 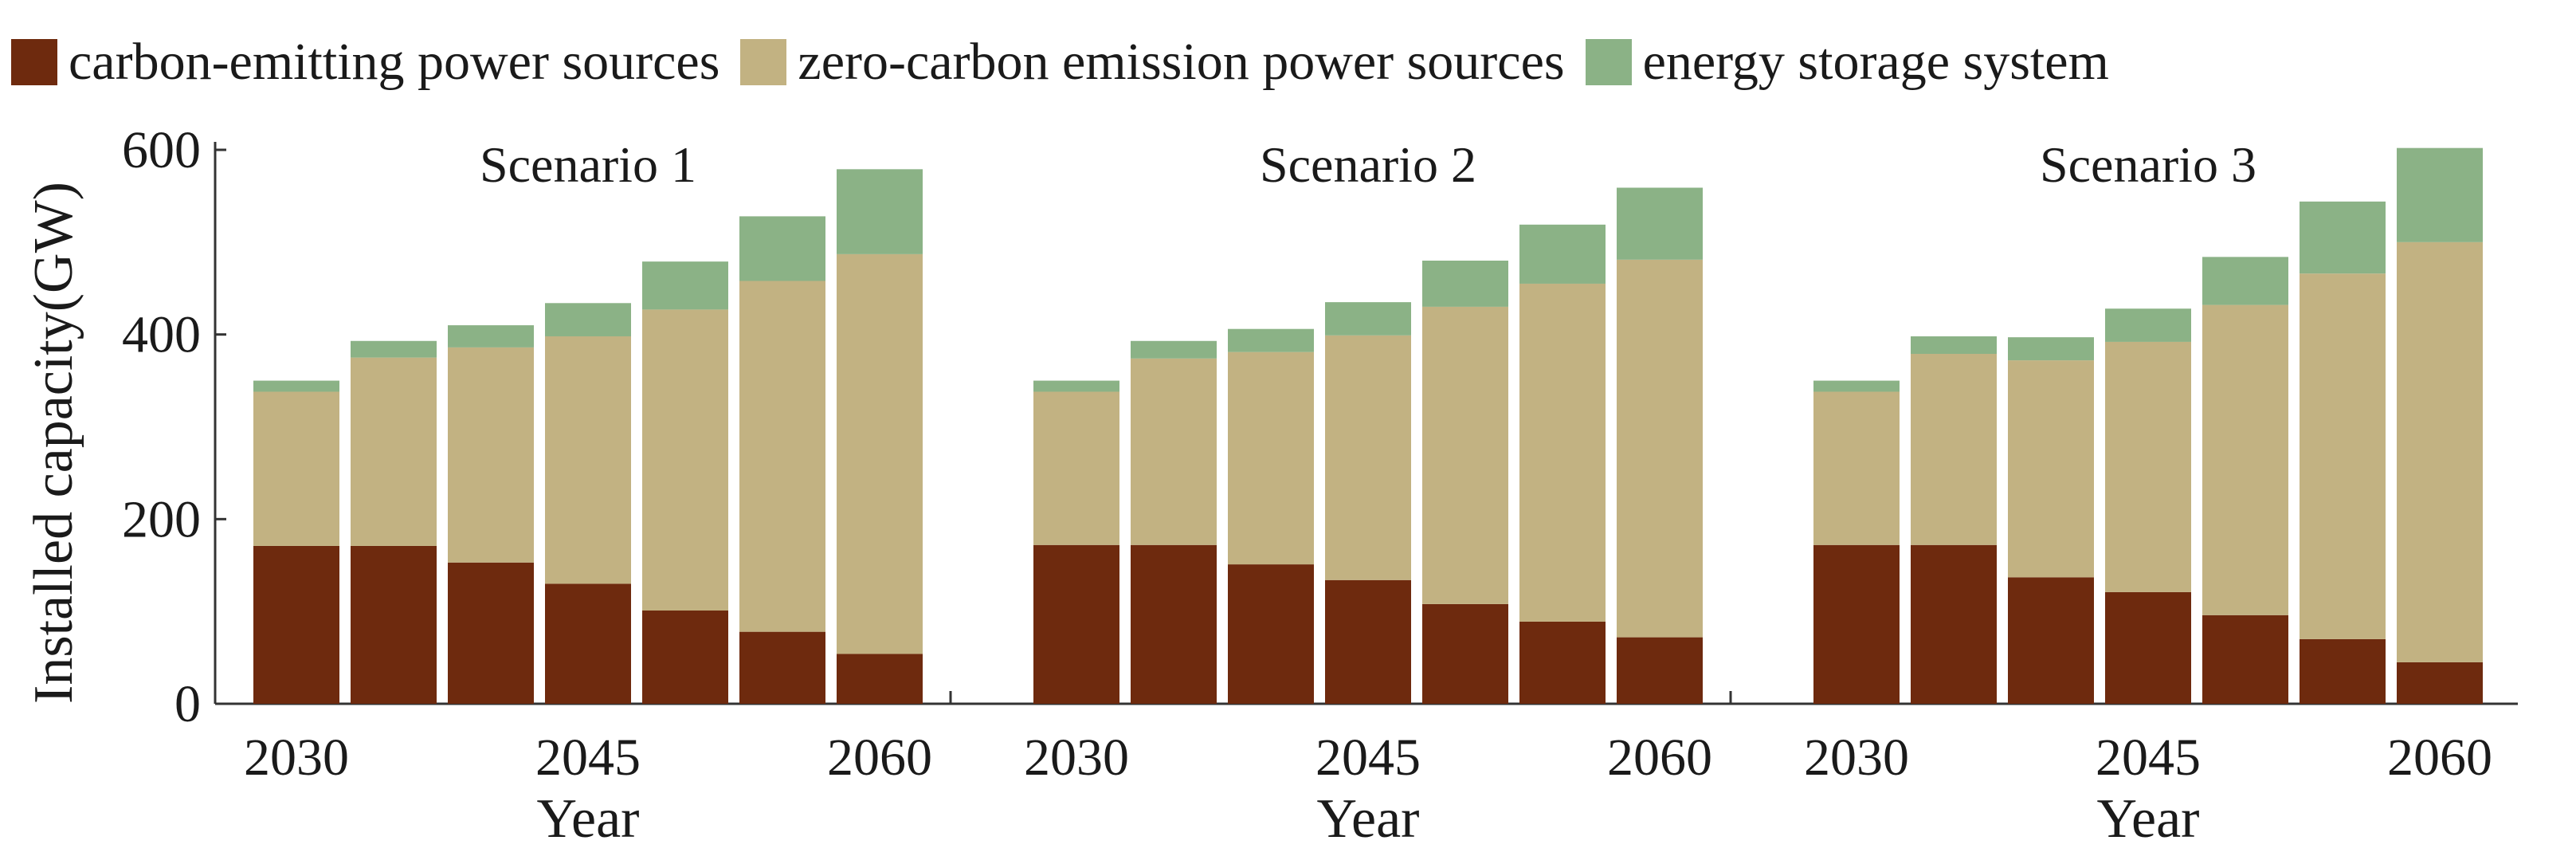 What do you see at coordinates (365, 62) in the screenshot?
I see `legend-item-carbon-emitting: carbon-emitting power sources` at bounding box center [365, 62].